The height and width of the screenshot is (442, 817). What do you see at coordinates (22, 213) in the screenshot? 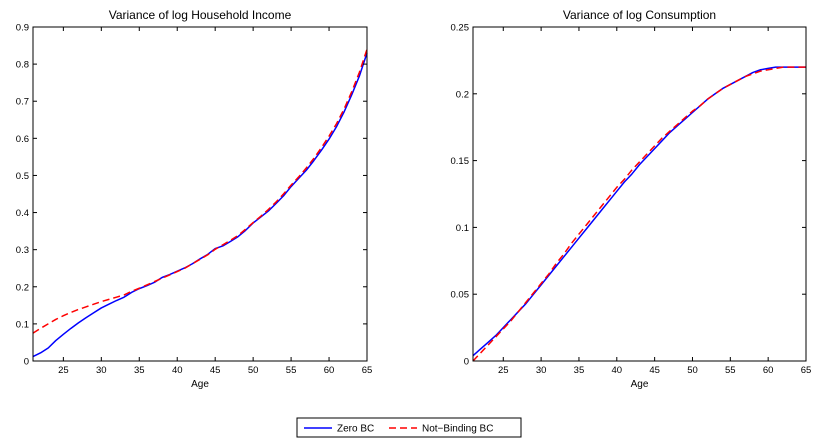
I see `y-tick-label: 0.4` at bounding box center [22, 213].